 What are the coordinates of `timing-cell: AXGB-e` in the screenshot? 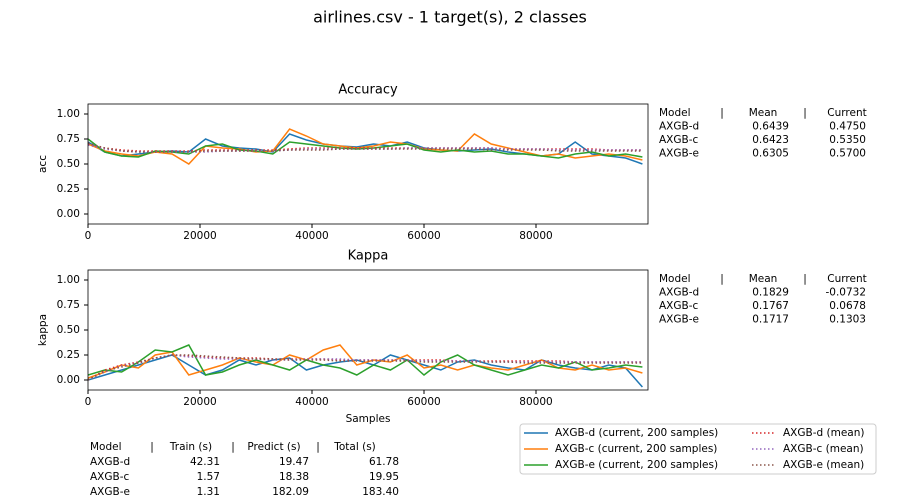 It's located at (110, 492).